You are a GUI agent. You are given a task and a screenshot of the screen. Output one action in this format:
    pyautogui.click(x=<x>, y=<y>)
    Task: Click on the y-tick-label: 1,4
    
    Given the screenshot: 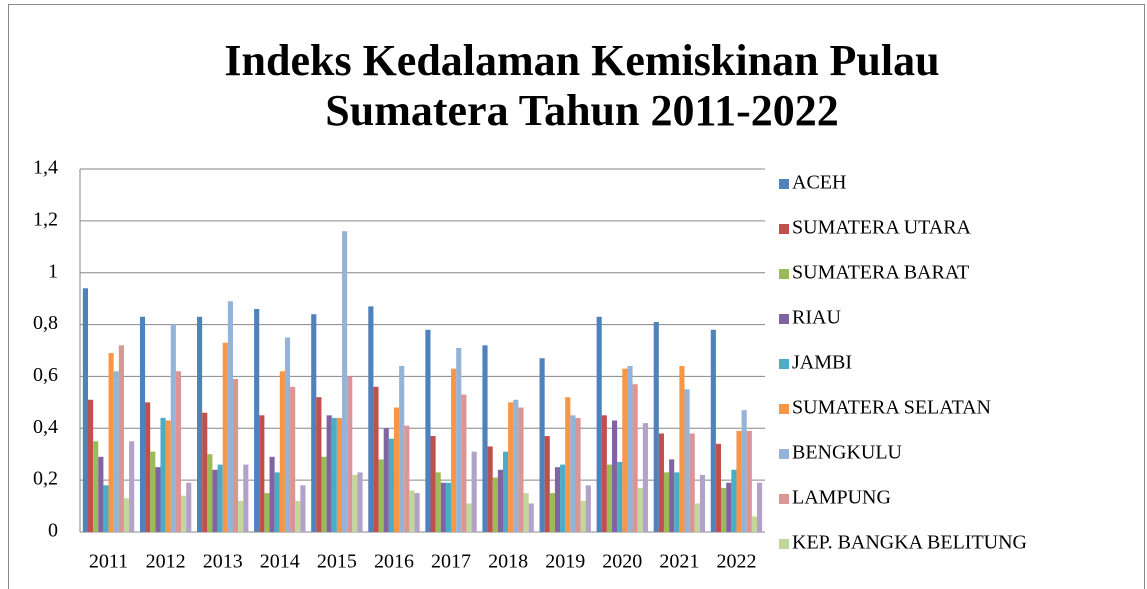 What is the action you would take?
    pyautogui.click(x=45, y=168)
    